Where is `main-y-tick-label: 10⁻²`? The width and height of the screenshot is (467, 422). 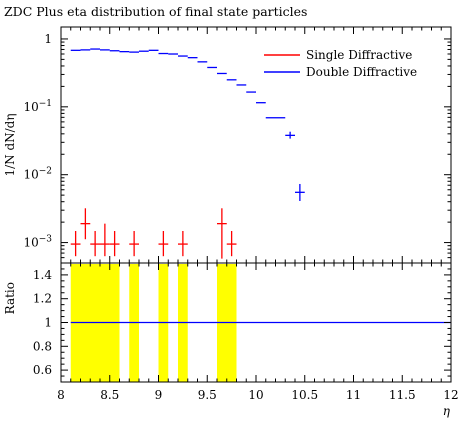
main-y-tick-label: 10⁻² is located at coordinates (37, 174).